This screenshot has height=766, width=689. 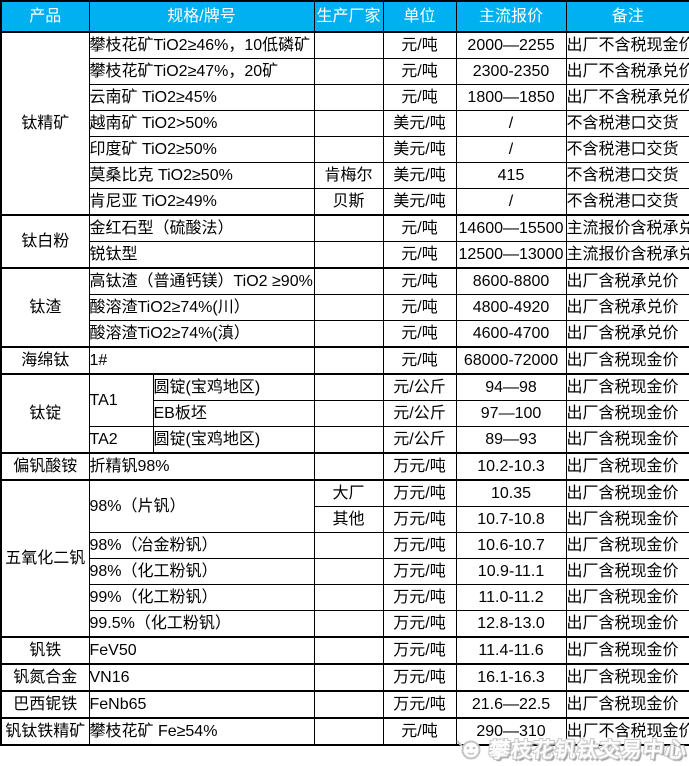 What do you see at coordinates (511, 440) in the screenshot?
I see `price-cell: 89—93` at bounding box center [511, 440].